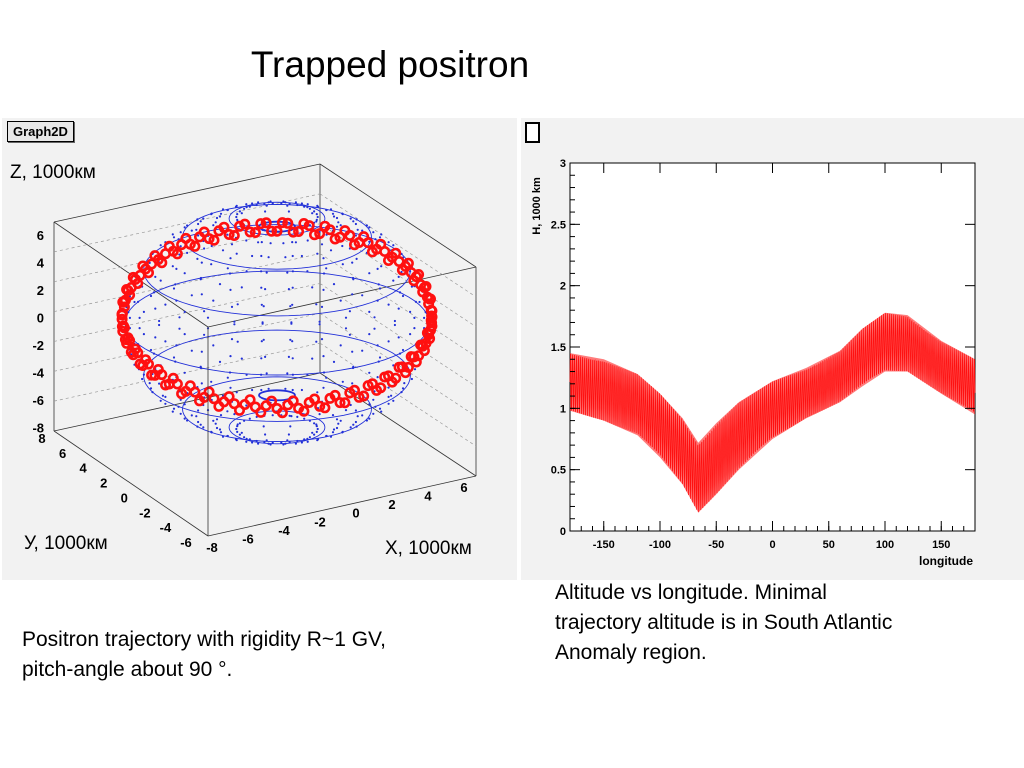 The image size is (1024, 768). What do you see at coordinates (563, 164) in the screenshot?
I see `y-tick-label: 3` at bounding box center [563, 164].